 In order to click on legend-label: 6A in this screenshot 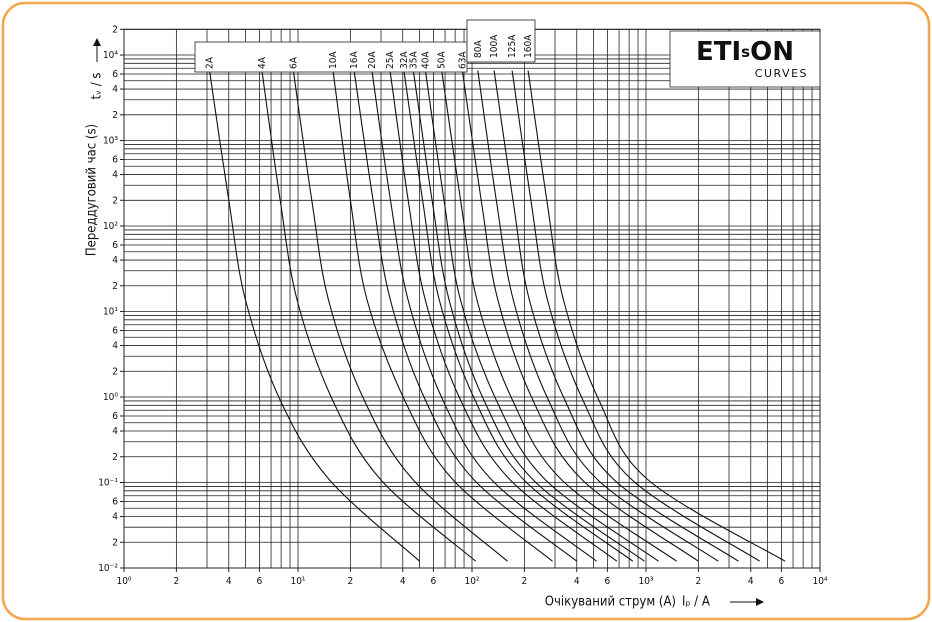, I will do `click(293, 62)`.